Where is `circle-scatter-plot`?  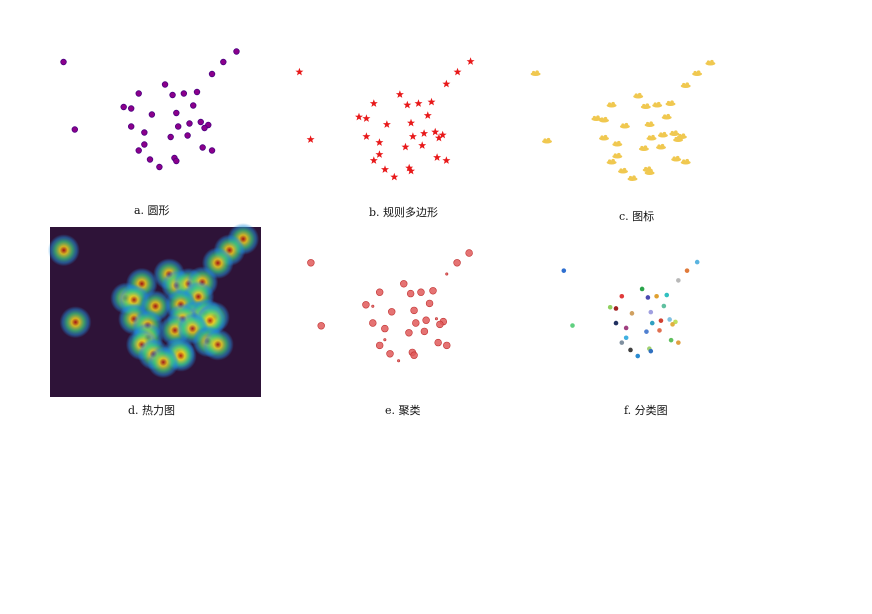 circle-scatter-plot is located at coordinates (150, 109).